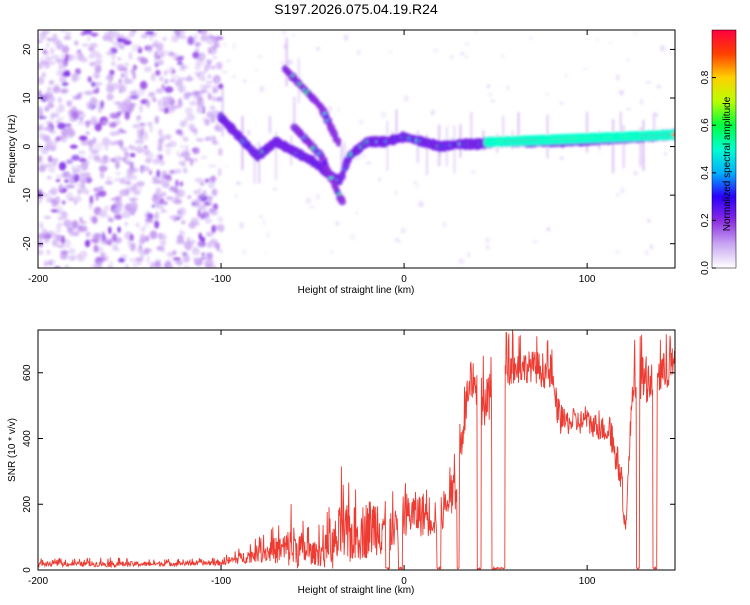  Describe the element at coordinates (356, 9) in the screenshot. I see `figure-title: S197.2026.075.04.19.R24` at that location.